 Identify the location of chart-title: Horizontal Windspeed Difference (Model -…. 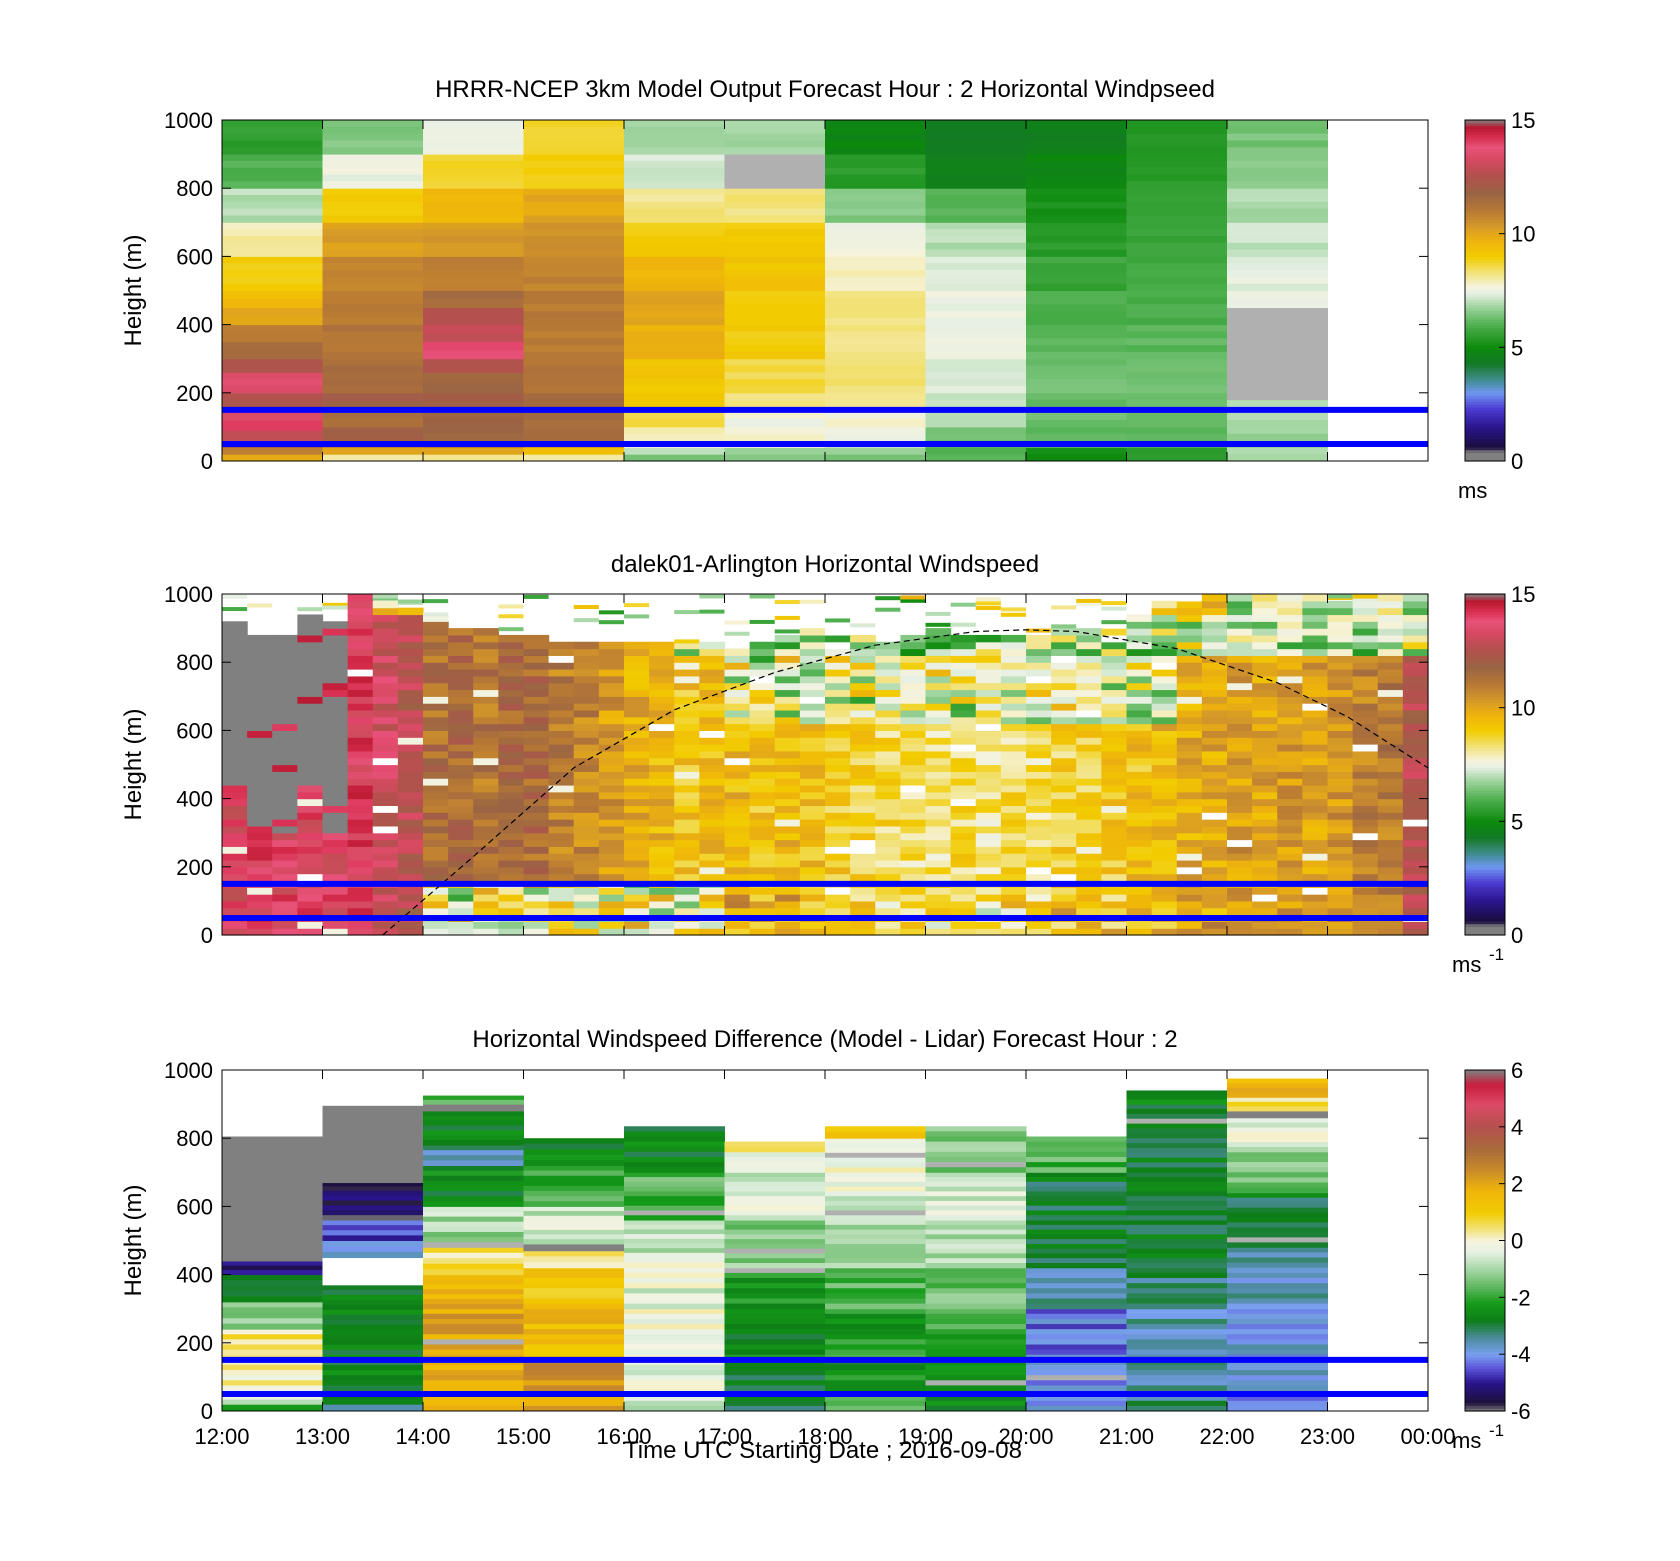
(824, 1039).